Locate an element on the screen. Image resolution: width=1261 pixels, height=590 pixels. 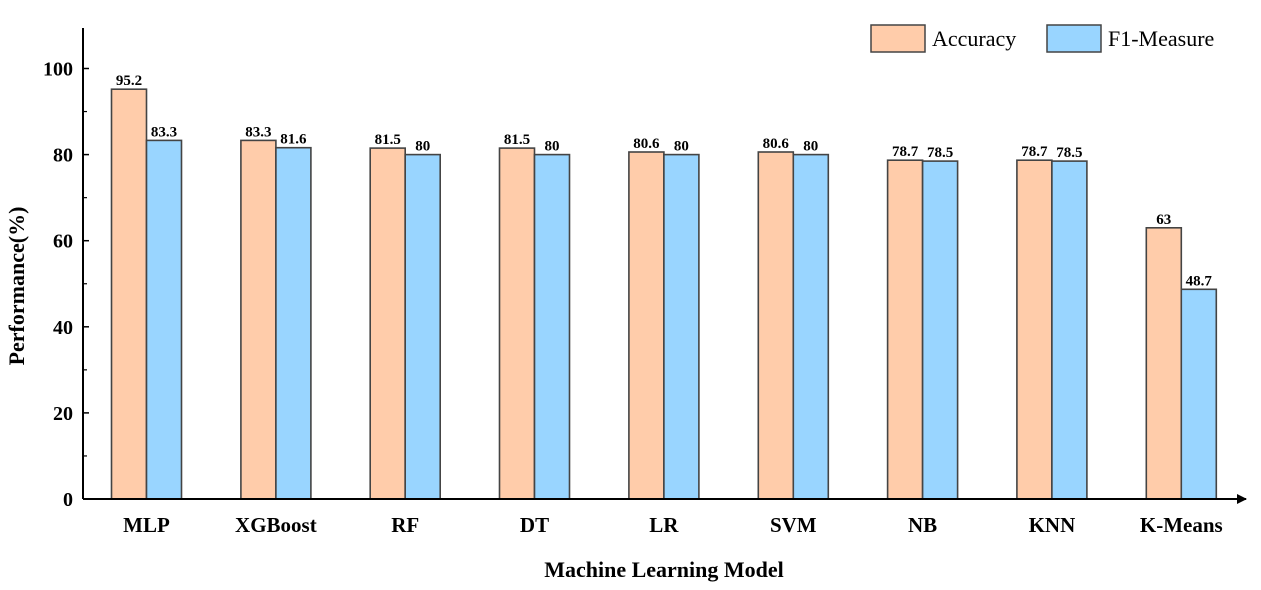
x-tick-label: NB is located at coordinates (922, 525).